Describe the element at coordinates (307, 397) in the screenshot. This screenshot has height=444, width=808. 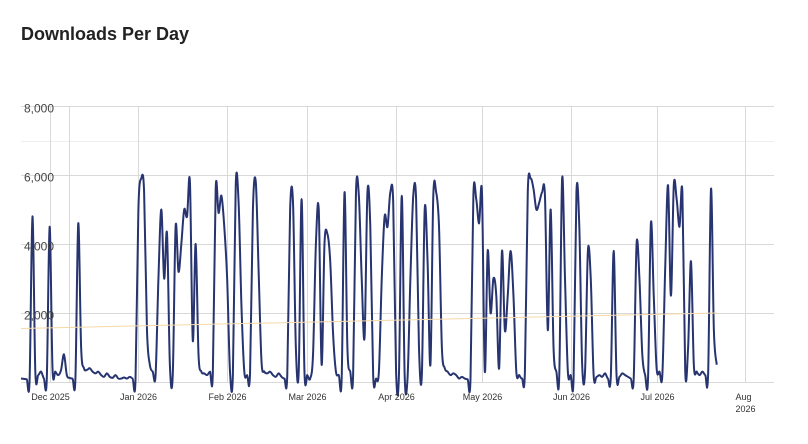
I see `x-tick-label: Mar 2026` at that location.